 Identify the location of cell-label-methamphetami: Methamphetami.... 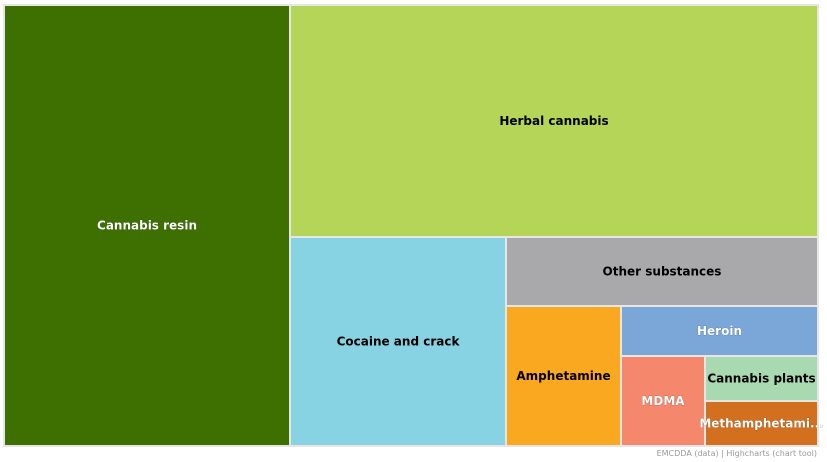
(761, 424).